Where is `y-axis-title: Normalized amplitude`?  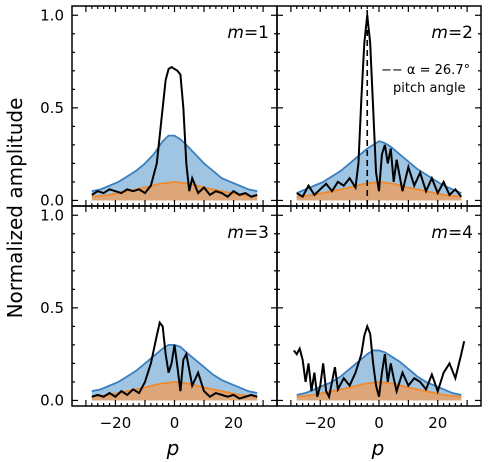 y-axis-title: Normalized amplitude is located at coordinates (15, 208).